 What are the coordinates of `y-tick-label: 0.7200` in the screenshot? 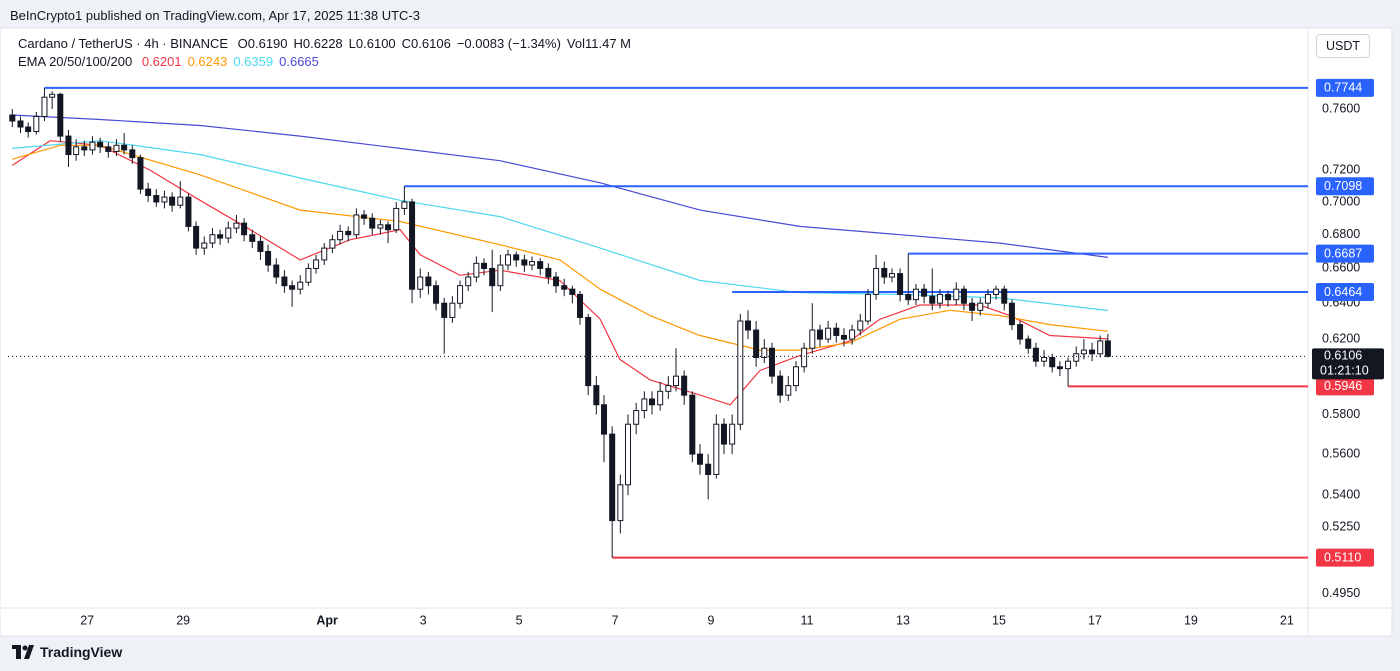 It's located at (1341, 169).